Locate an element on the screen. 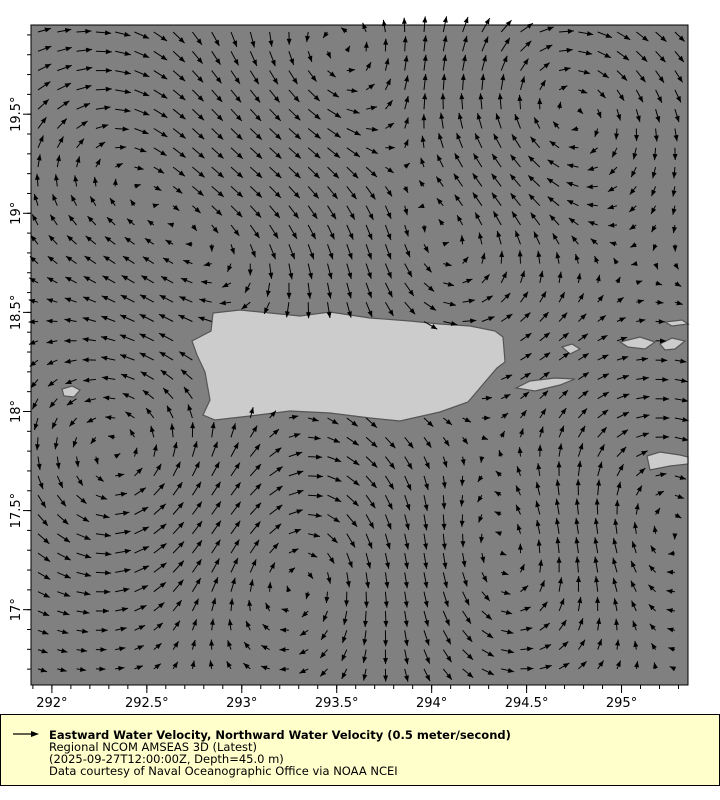 The image size is (720, 800). legend-dataset: Regional NCOM AMSEAS 3D (Latest) is located at coordinates (153, 747).